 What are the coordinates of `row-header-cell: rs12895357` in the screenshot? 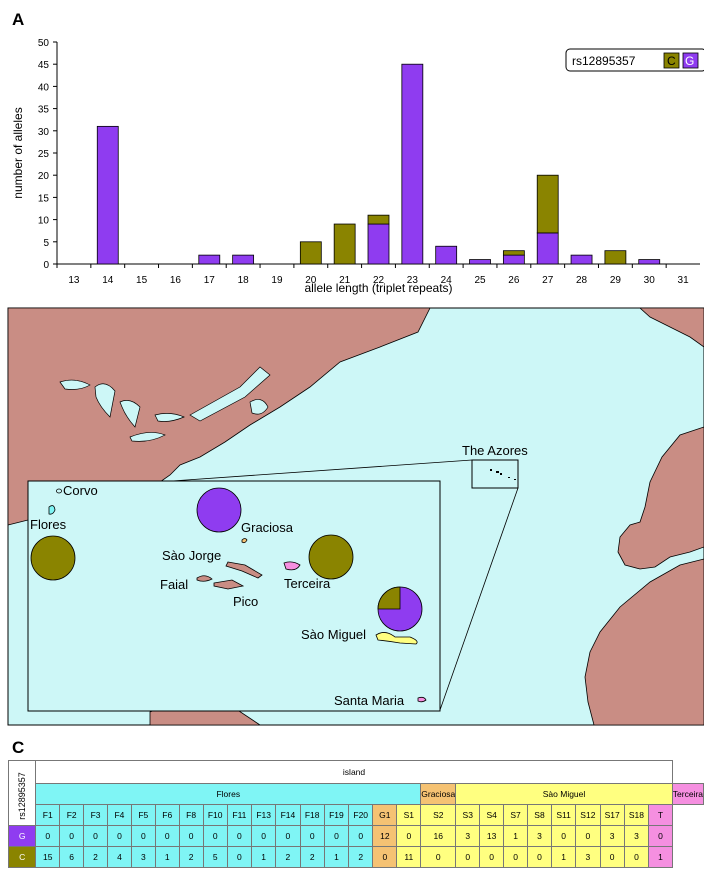 It's located at (22, 793).